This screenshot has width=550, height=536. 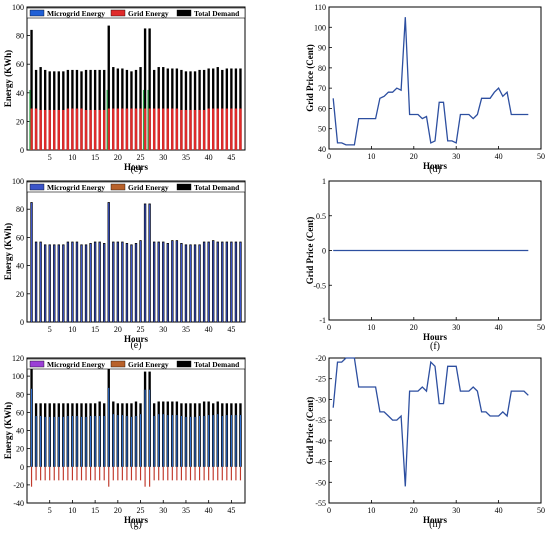 What do you see at coordinates (329, 156) in the screenshot?
I see `x-tick-label: 0` at bounding box center [329, 156].